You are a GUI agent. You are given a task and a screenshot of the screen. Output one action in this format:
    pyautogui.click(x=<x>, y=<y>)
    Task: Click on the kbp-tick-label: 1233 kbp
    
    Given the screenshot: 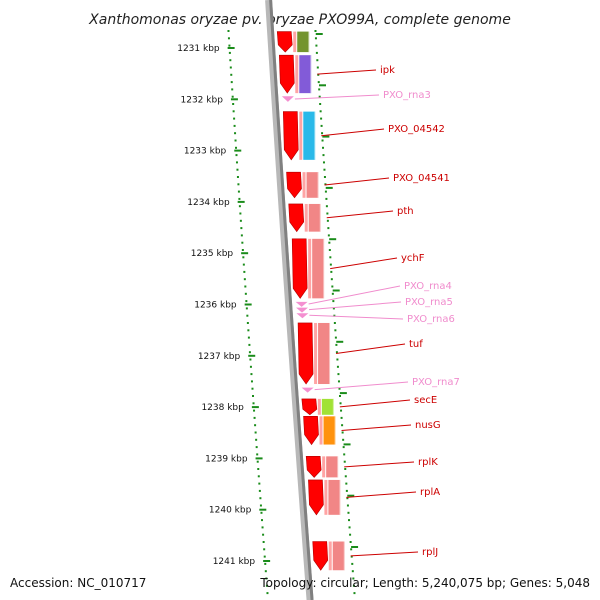 What is the action you would take?
    pyautogui.click(x=205, y=152)
    